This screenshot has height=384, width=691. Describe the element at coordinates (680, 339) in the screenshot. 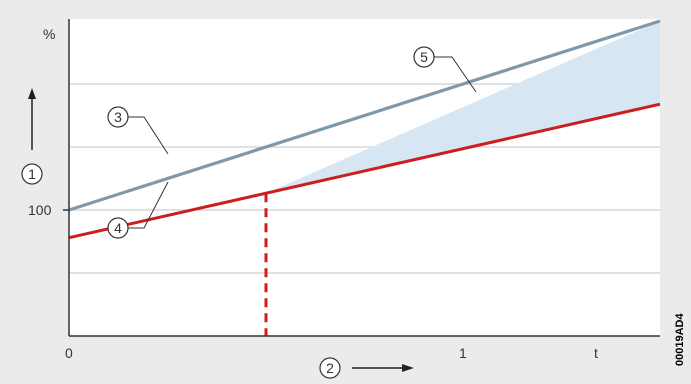

I see `figure-id-label: 00019AD4` at that location.